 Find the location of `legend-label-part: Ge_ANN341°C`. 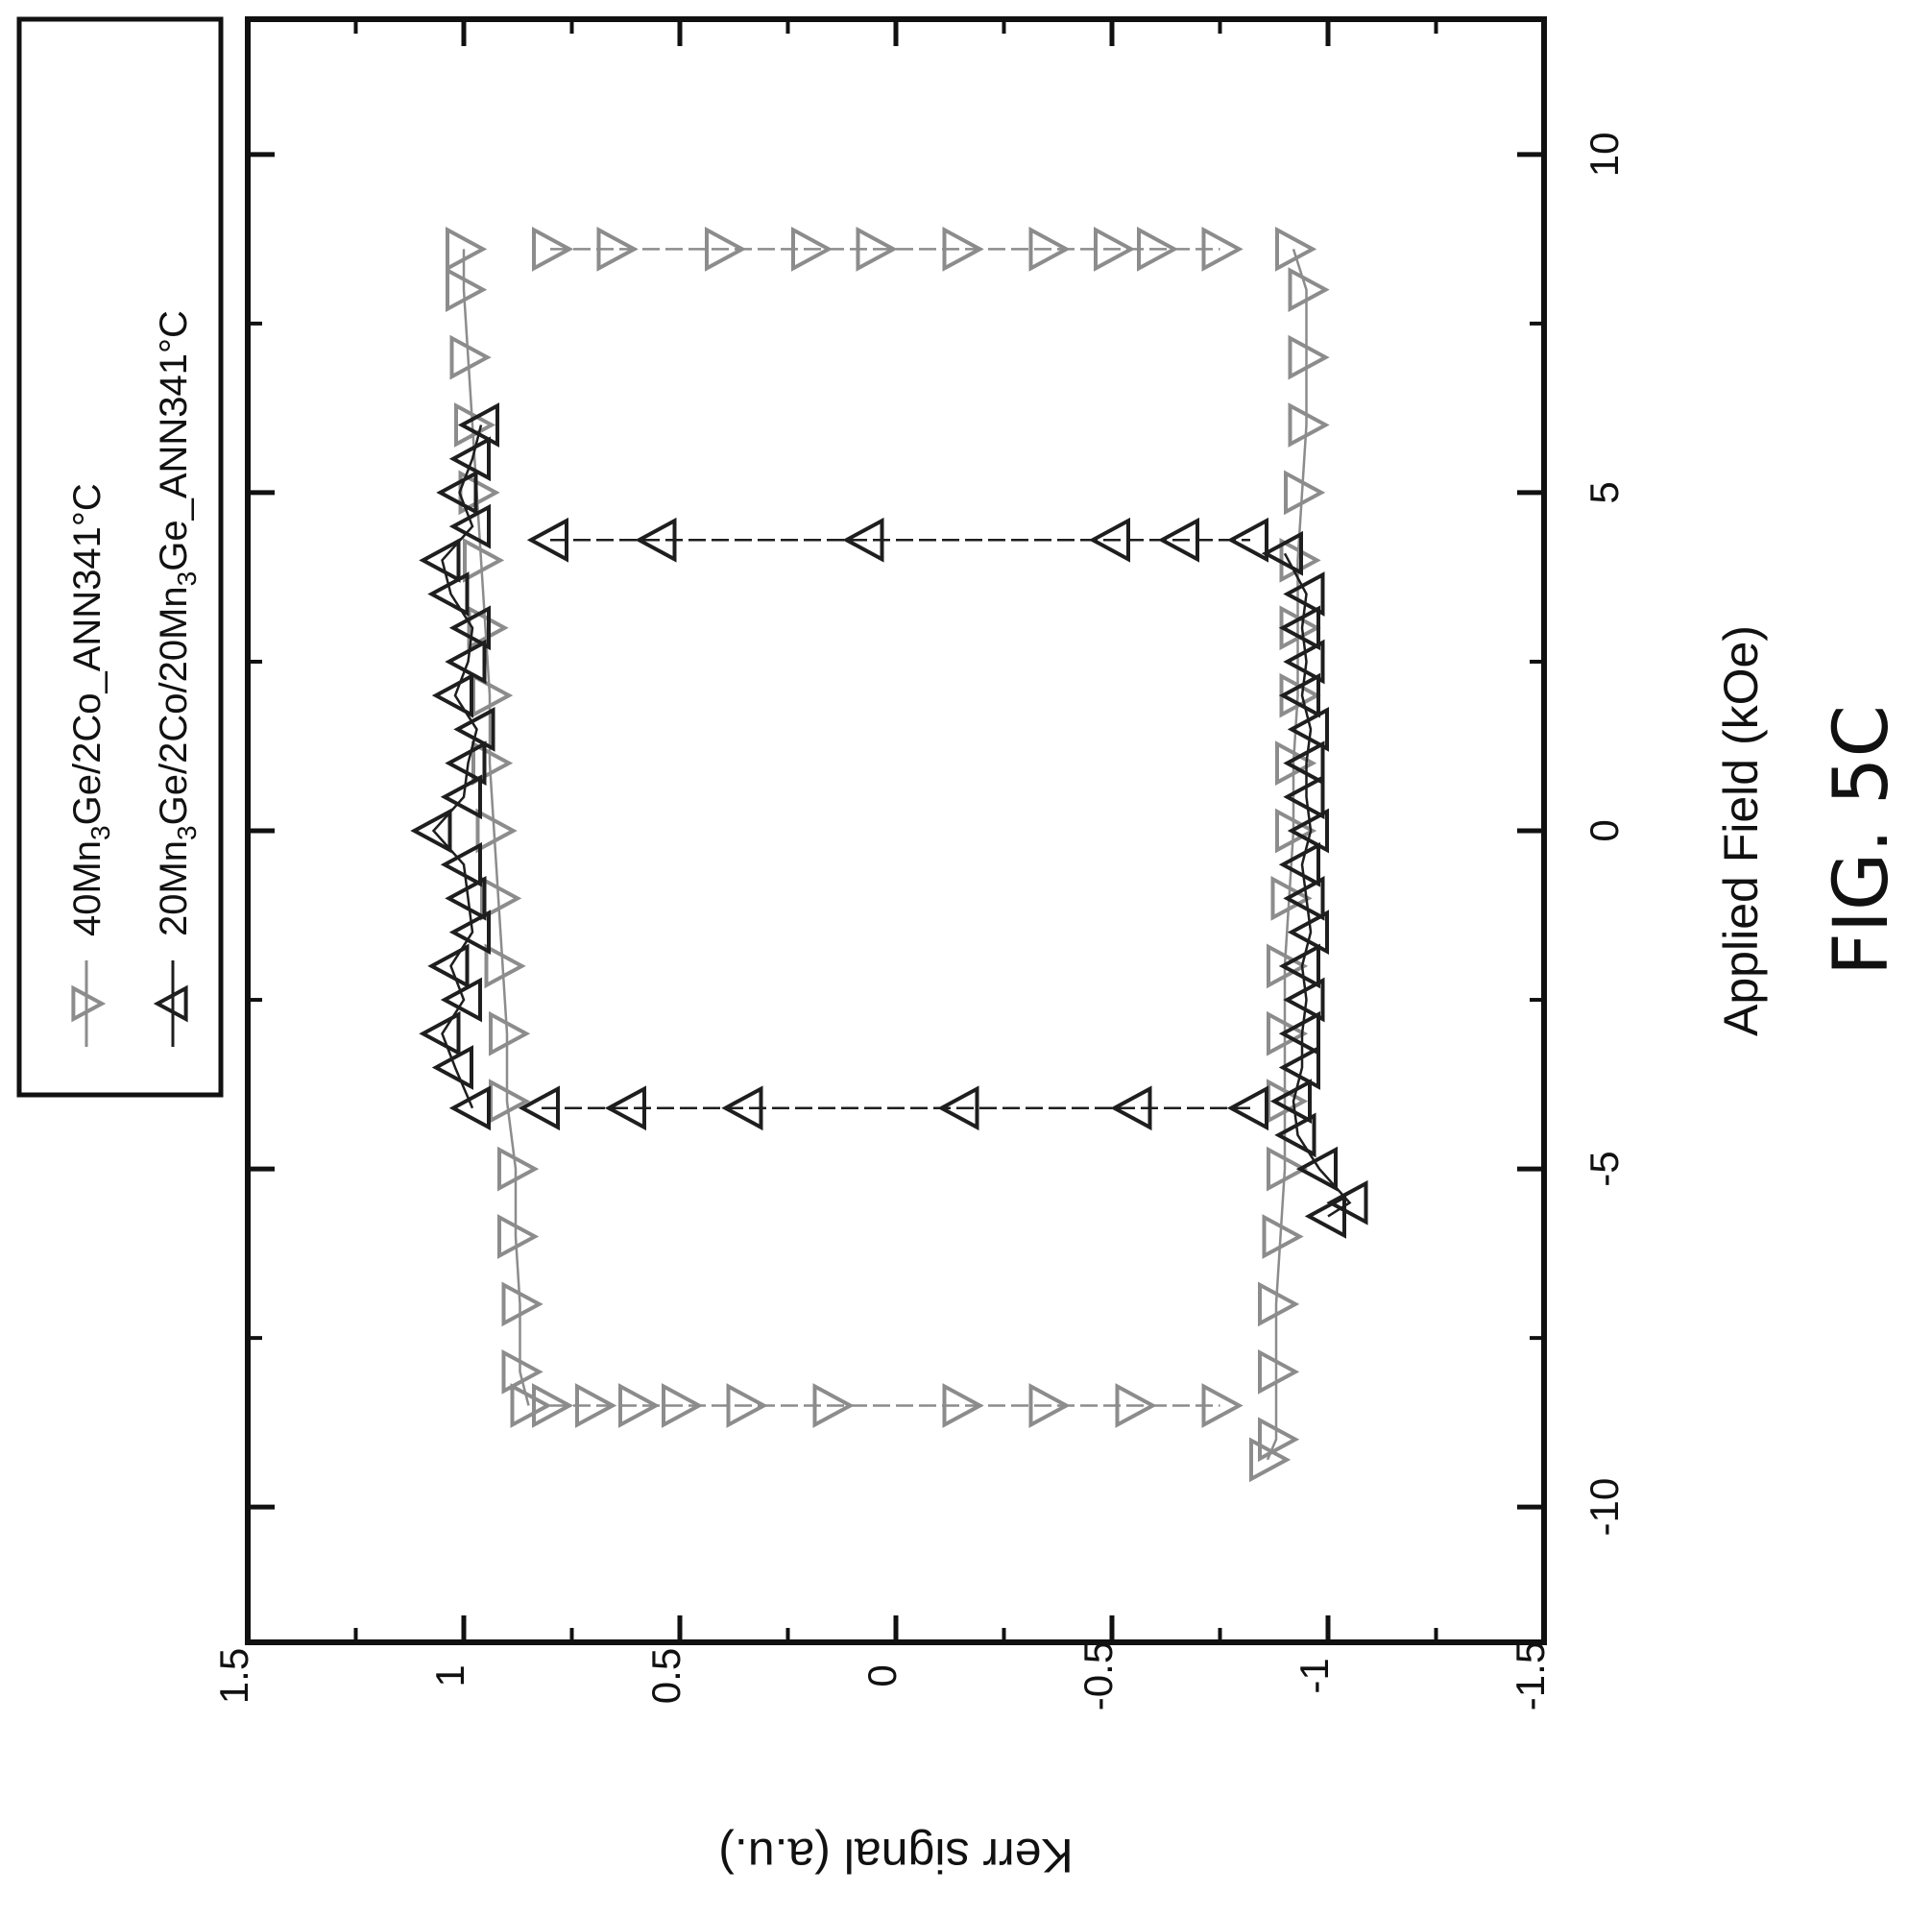

legend-label-part: Ge_ANN341°C is located at coordinates (174, 440).